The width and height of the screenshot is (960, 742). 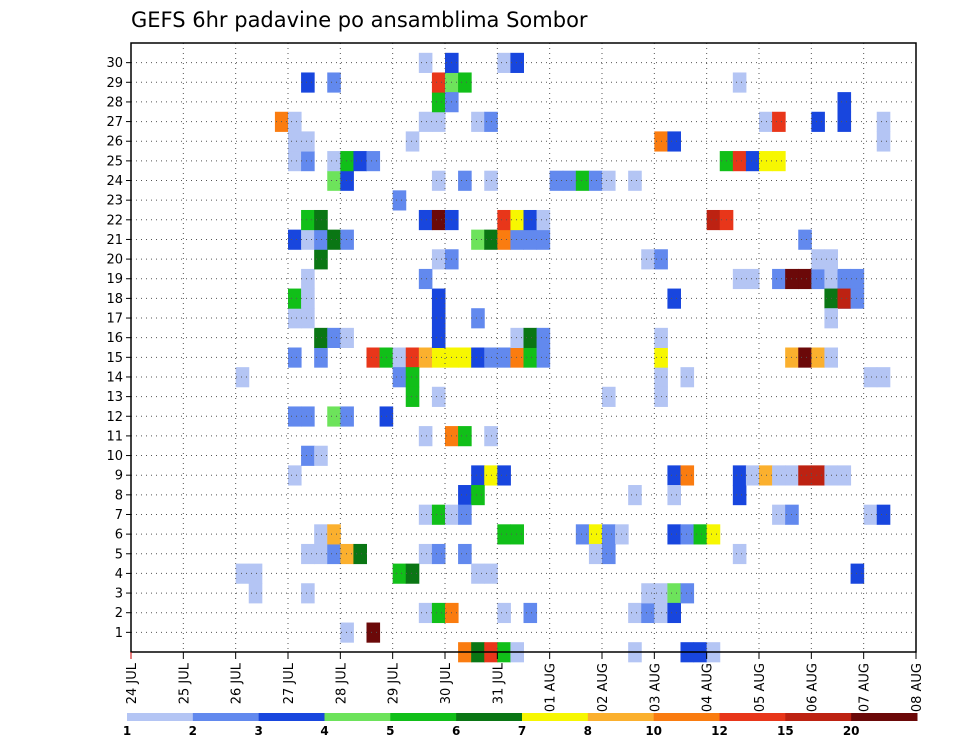 What do you see at coordinates (119, 613) in the screenshot?
I see `y-tick-label: 2` at bounding box center [119, 613].